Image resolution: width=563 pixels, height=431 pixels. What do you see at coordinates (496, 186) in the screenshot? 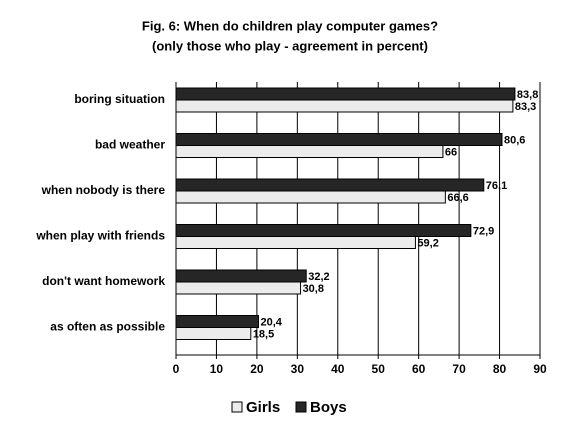
I see `data-label: 76,1` at bounding box center [496, 186].